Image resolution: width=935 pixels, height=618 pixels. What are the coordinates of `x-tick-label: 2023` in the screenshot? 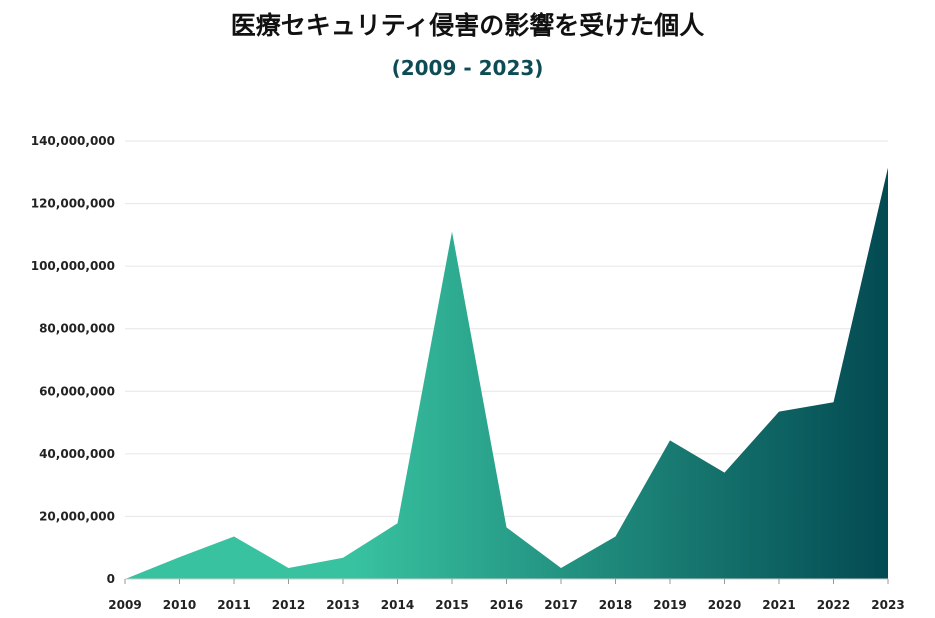 It's located at (887, 605).